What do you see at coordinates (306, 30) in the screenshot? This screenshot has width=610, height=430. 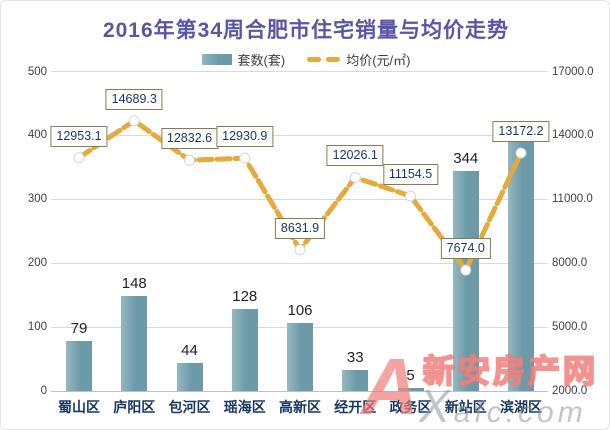 I see `chart-title: 2016年第34周合肥市住宅销量与均价走势` at bounding box center [306, 30].